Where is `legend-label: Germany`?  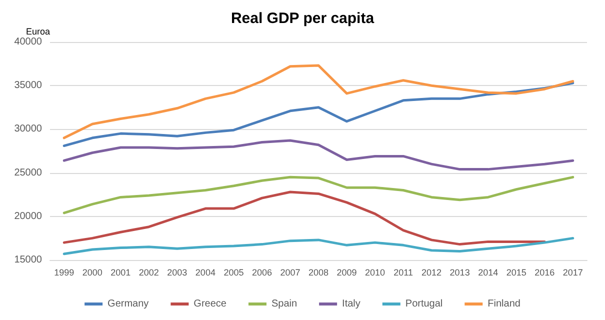 legend-label: Germany is located at coordinates (128, 304).